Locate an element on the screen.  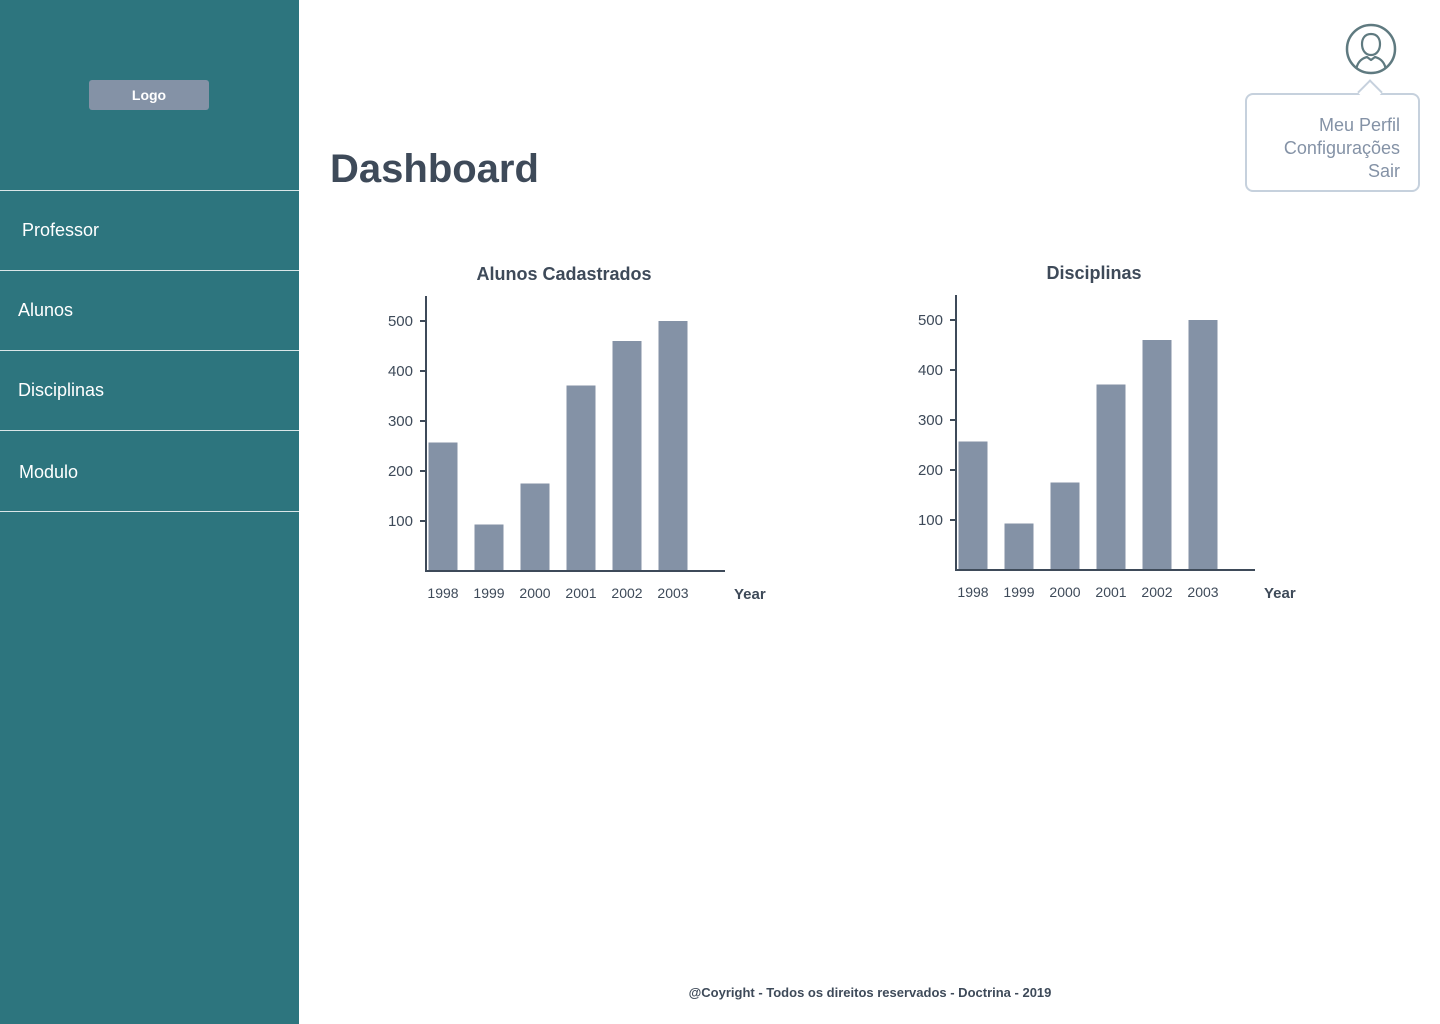
sidebar-item-label: Professor is located at coordinates (61, 230).